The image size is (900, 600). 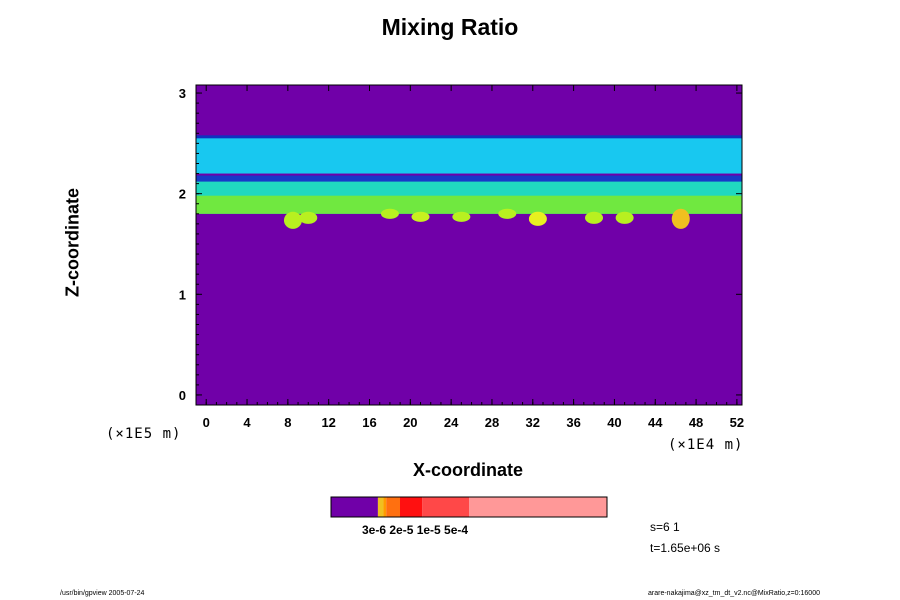 What do you see at coordinates (614, 422) in the screenshot?
I see `x-tick-label: 40` at bounding box center [614, 422].